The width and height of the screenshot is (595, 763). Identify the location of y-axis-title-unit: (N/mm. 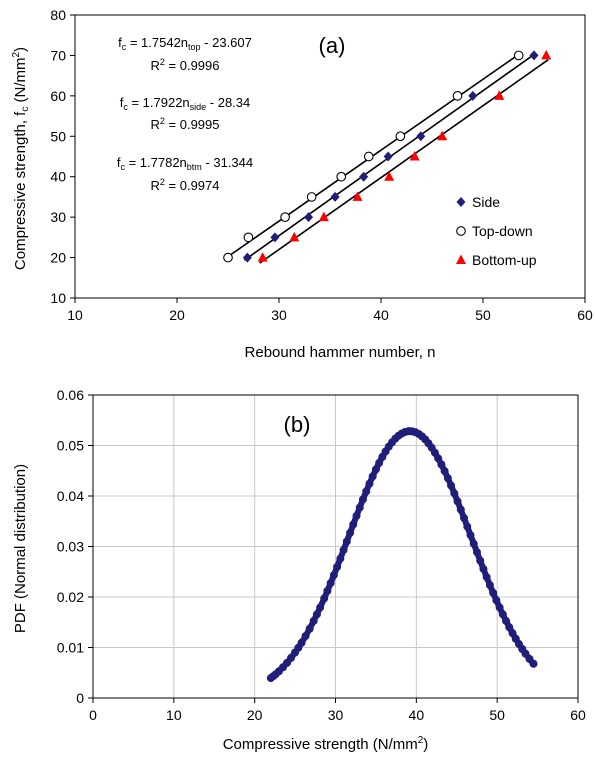
(20, 82).